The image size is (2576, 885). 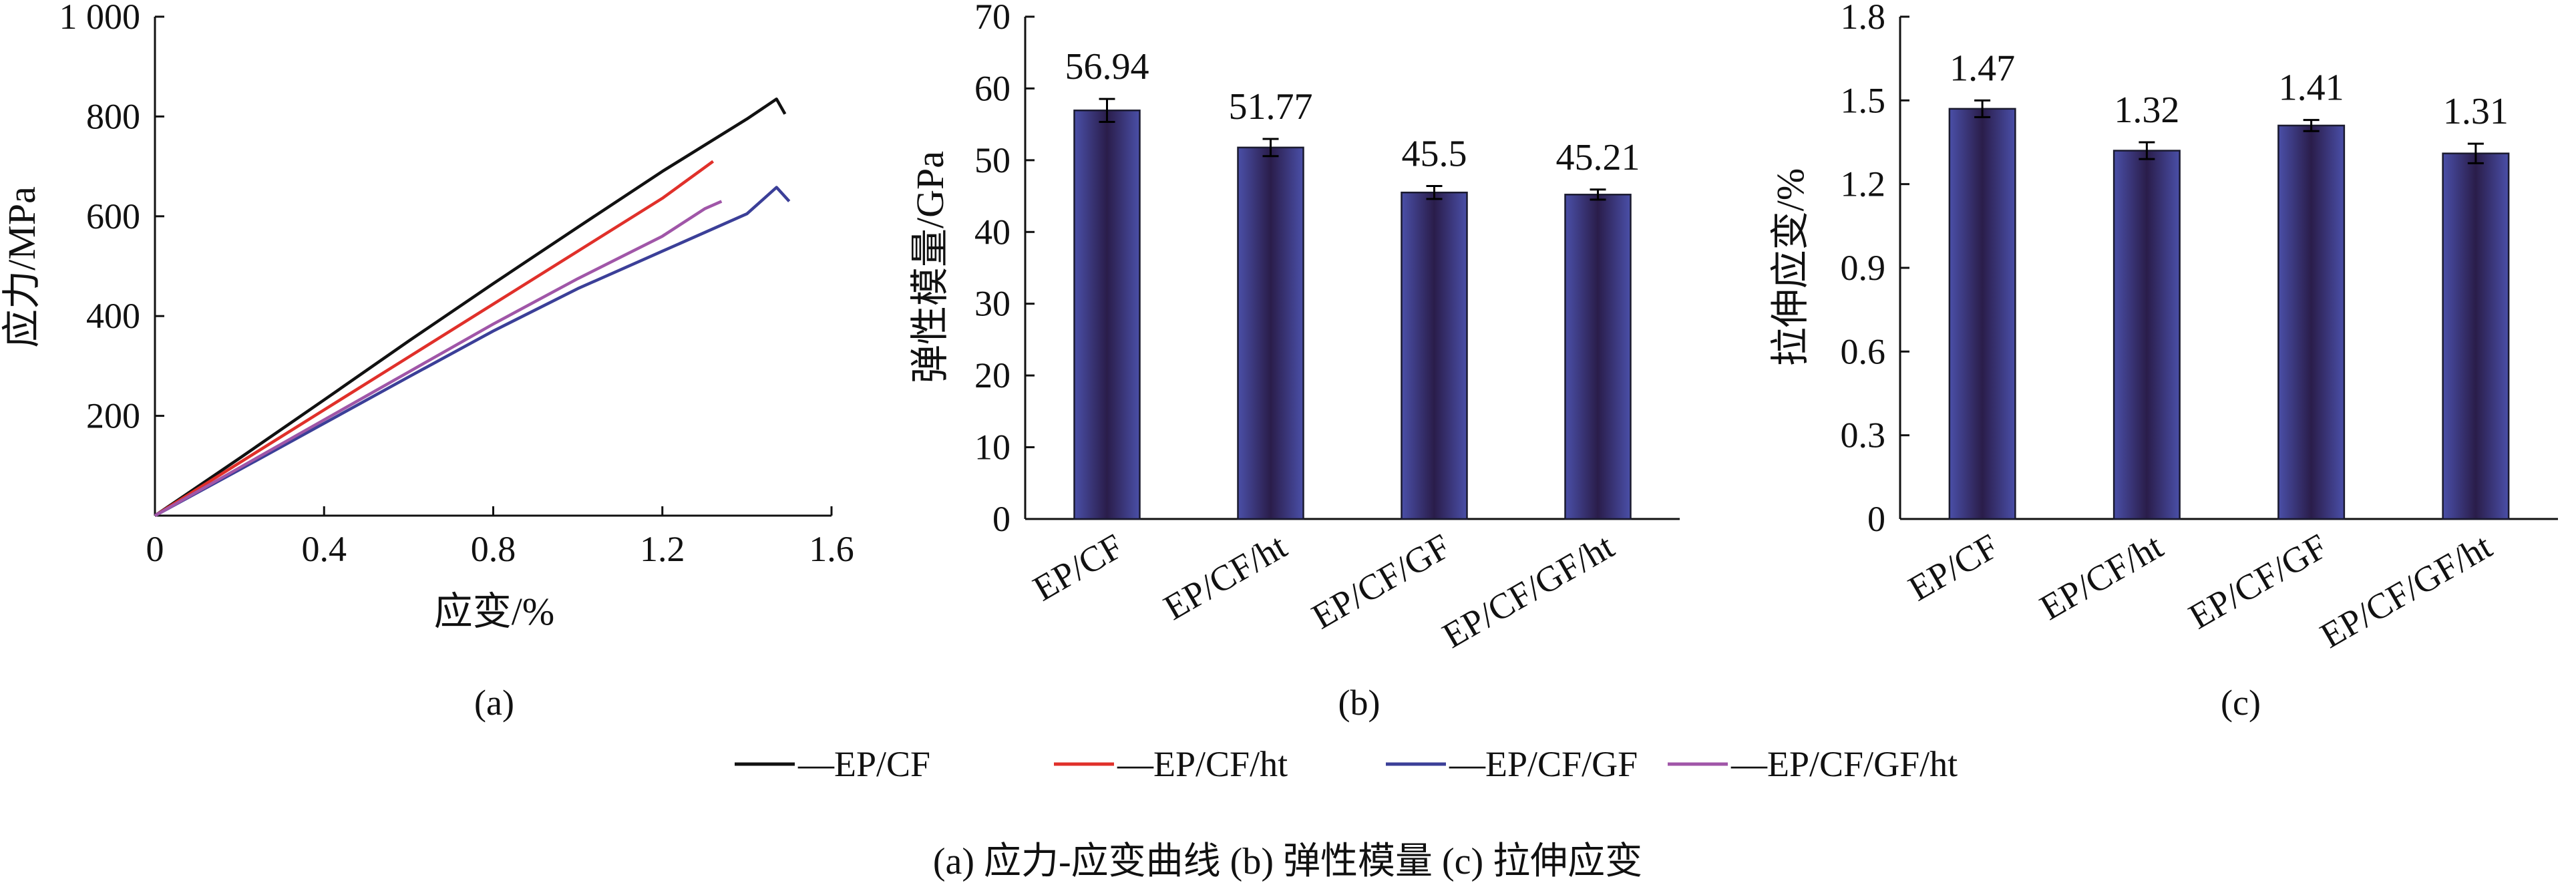 I want to click on y-tick-label: 1.2, so click(x=1863, y=184).